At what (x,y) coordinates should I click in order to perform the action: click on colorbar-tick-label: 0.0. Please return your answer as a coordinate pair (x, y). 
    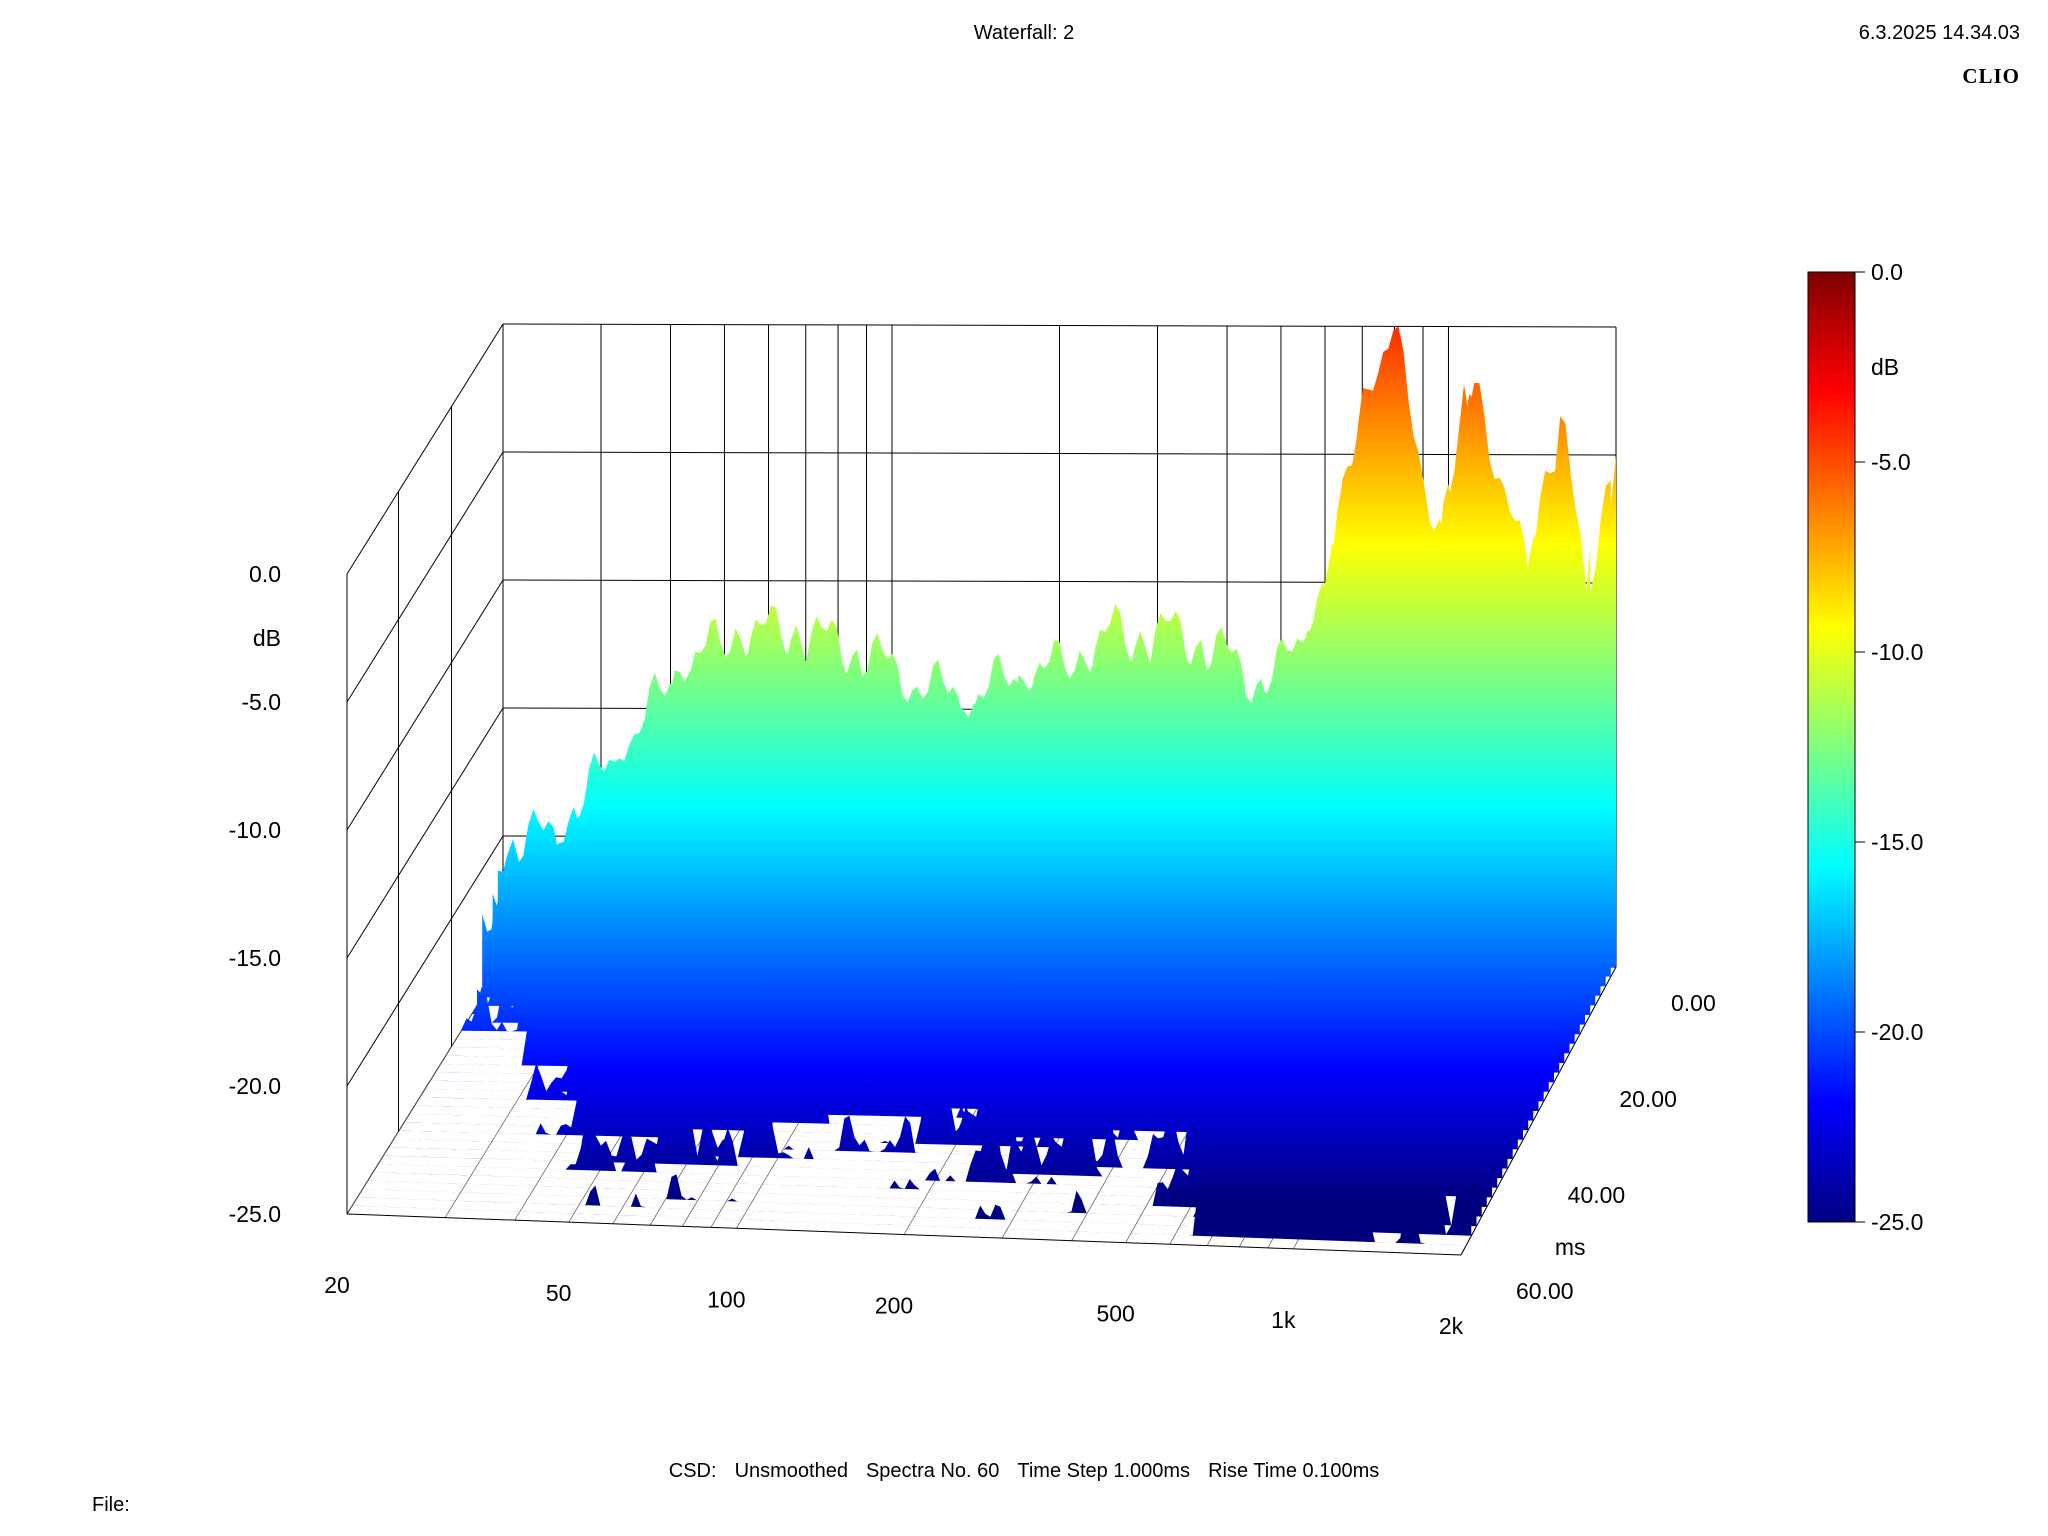
    Looking at the image, I should click on (1887, 272).